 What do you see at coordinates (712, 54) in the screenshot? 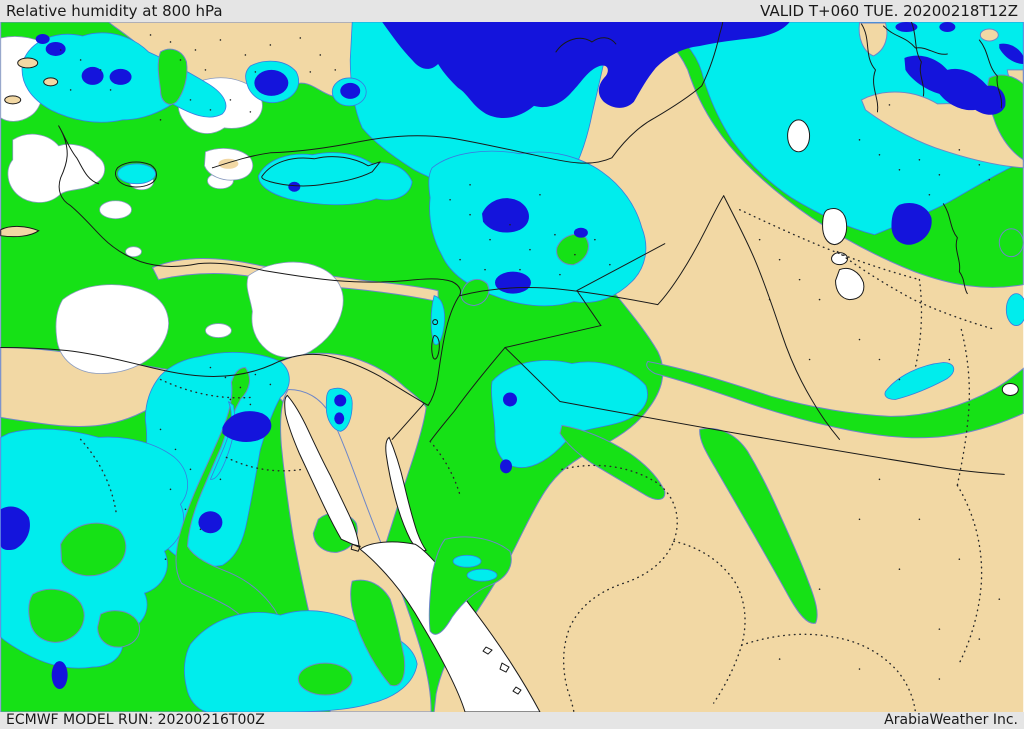
I see `georgia-coast` at bounding box center [712, 54].